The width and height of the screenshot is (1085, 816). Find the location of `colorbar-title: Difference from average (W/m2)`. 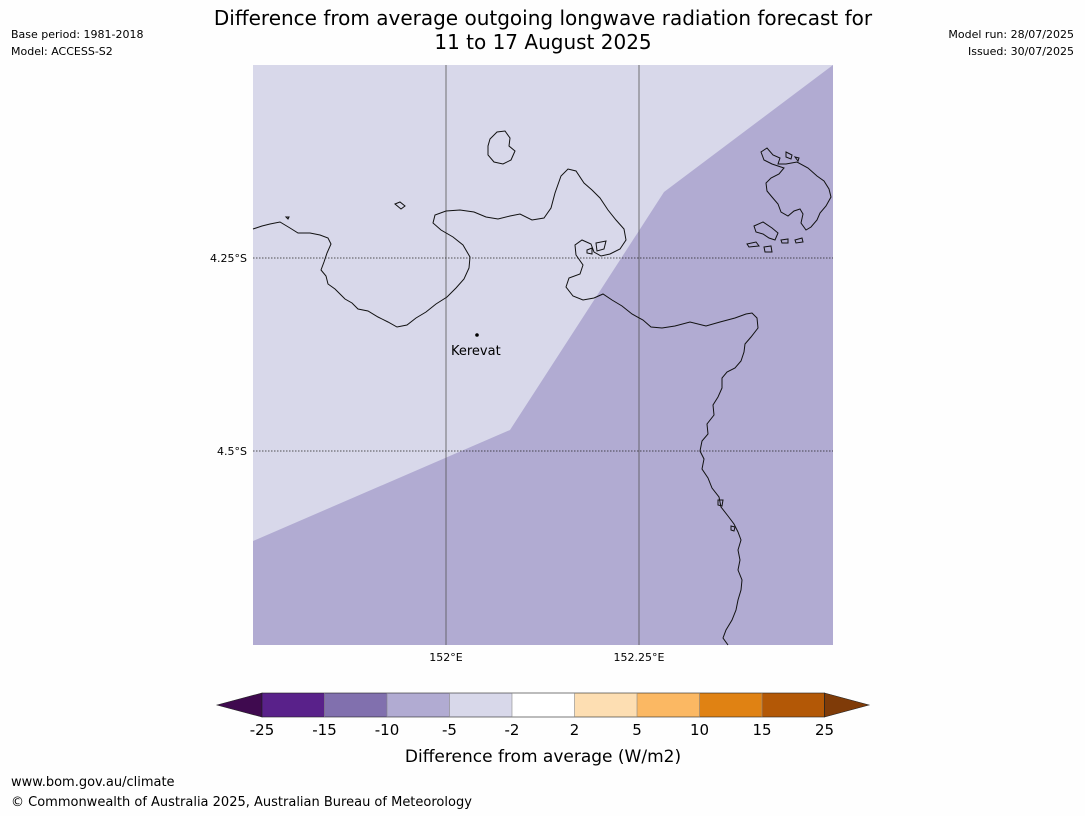

colorbar-title: Difference from average (W/m2) is located at coordinates (543, 757).